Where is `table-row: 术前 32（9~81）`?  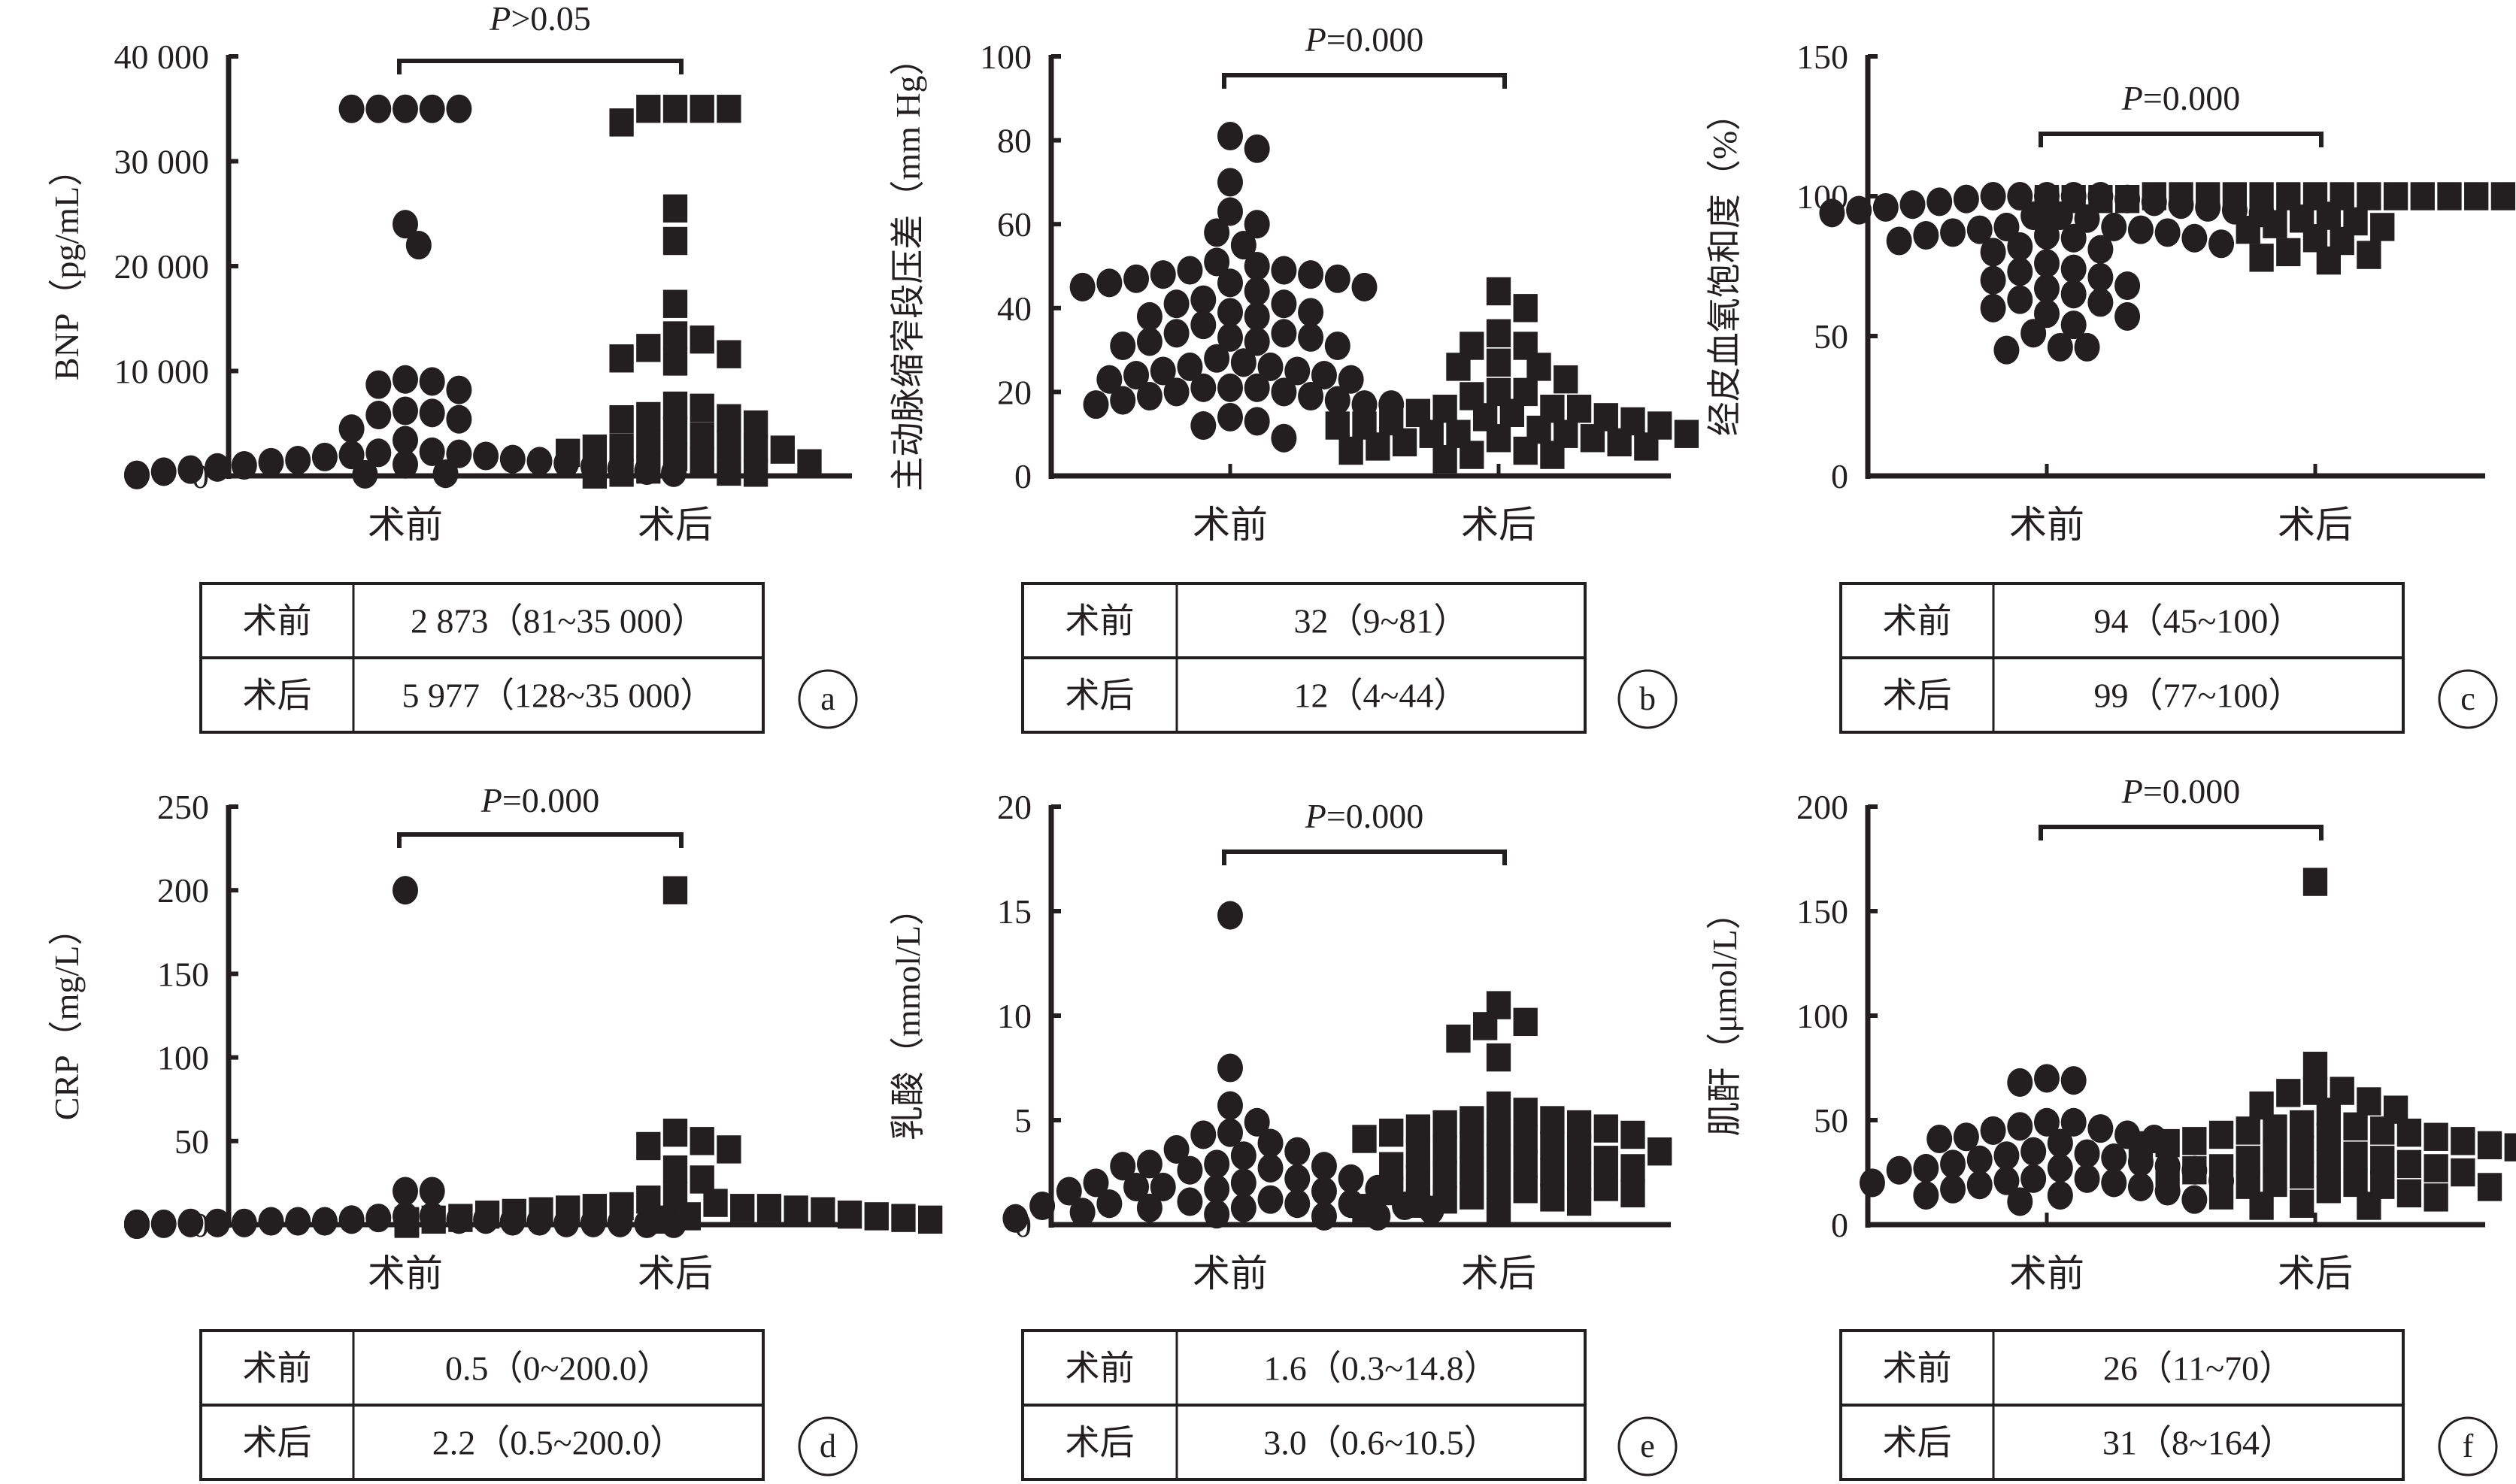 table-row: 术前 32（9~81） is located at coordinates (1267, 621).